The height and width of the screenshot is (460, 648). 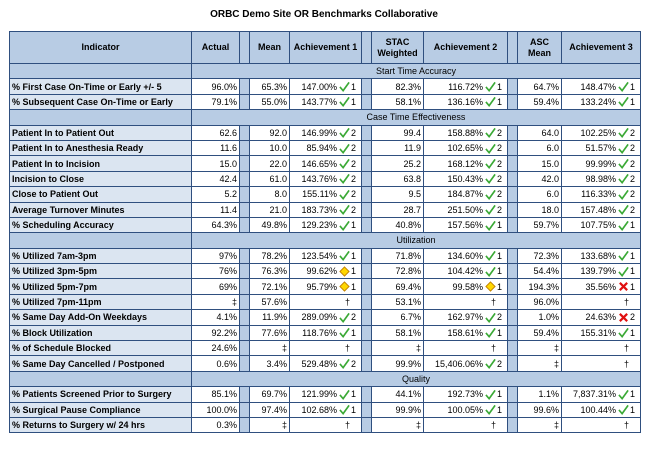 I want to click on section-row: Case Time Effectiveness, so click(x=325, y=117).